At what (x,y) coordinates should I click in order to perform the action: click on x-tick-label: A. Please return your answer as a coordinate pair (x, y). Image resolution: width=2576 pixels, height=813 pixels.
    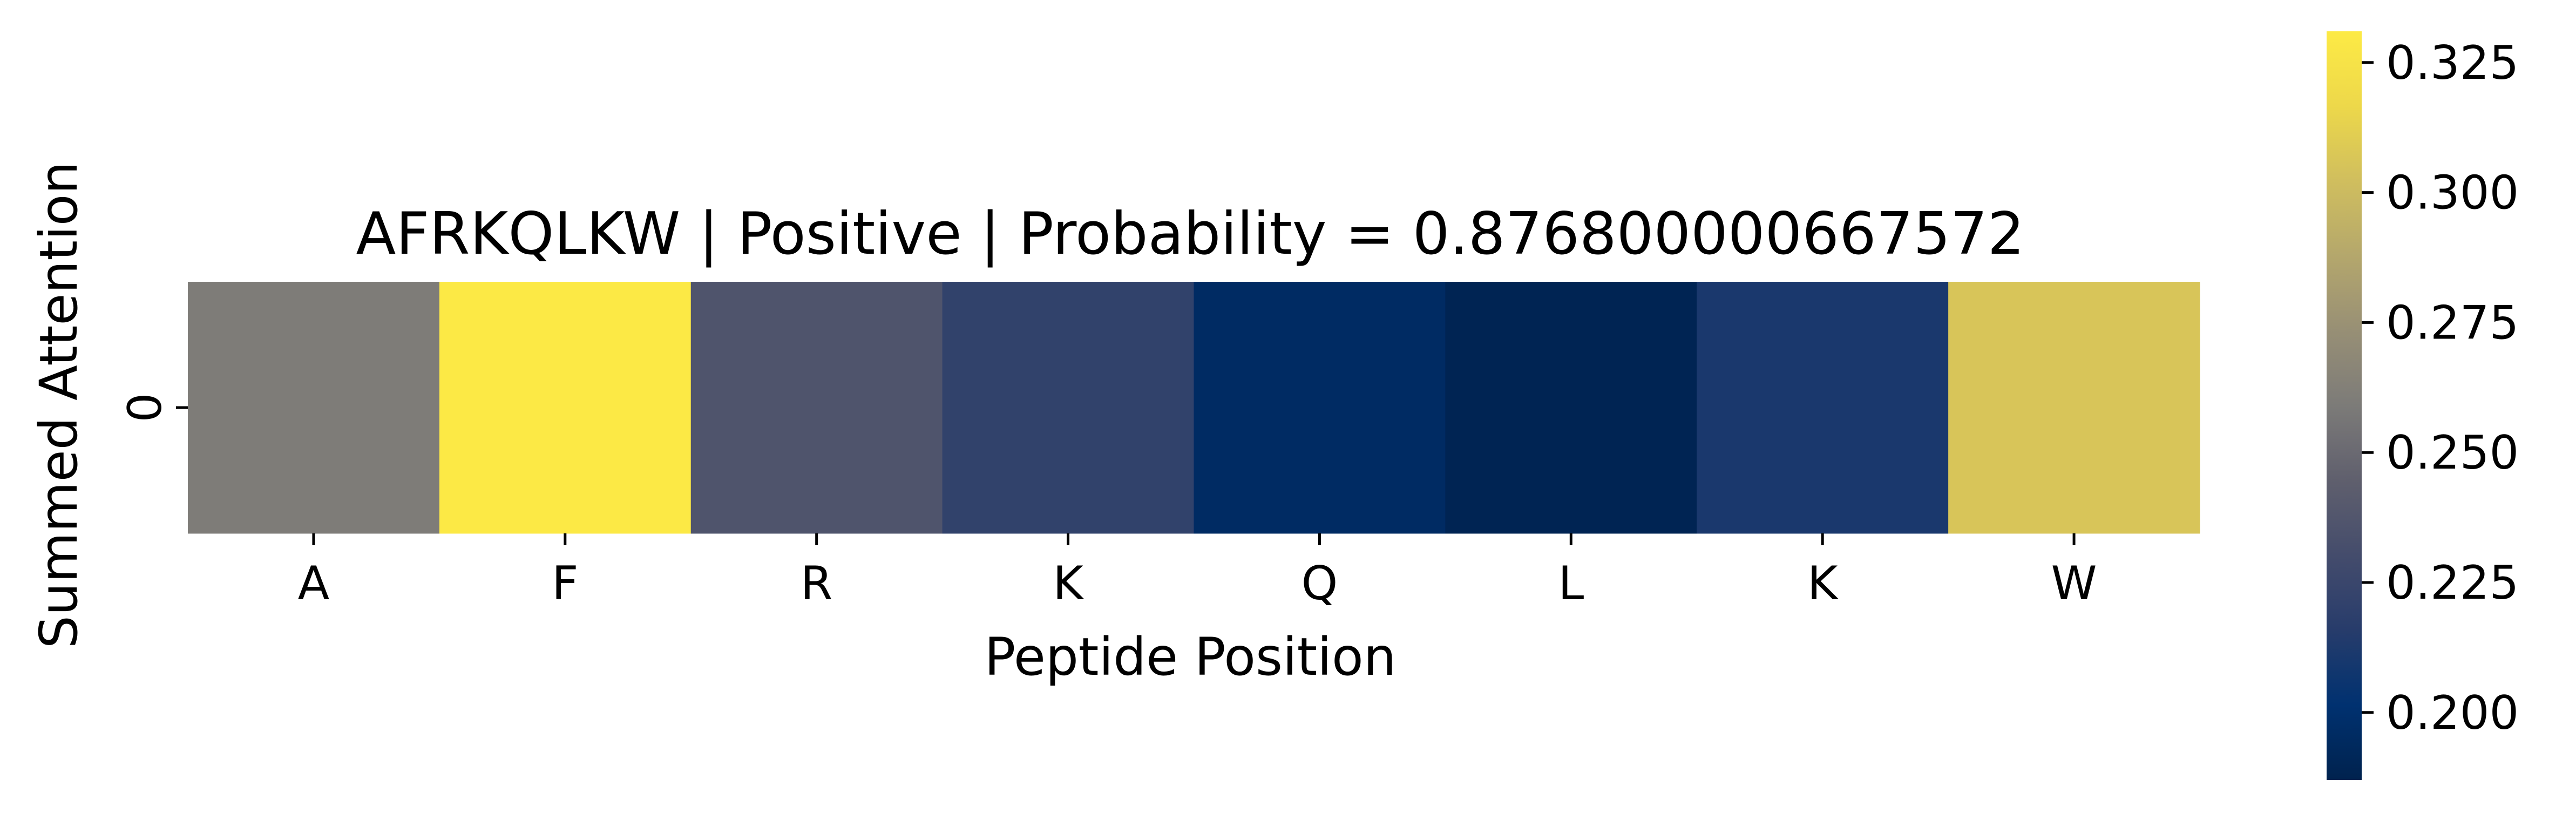
    Looking at the image, I should click on (314, 584).